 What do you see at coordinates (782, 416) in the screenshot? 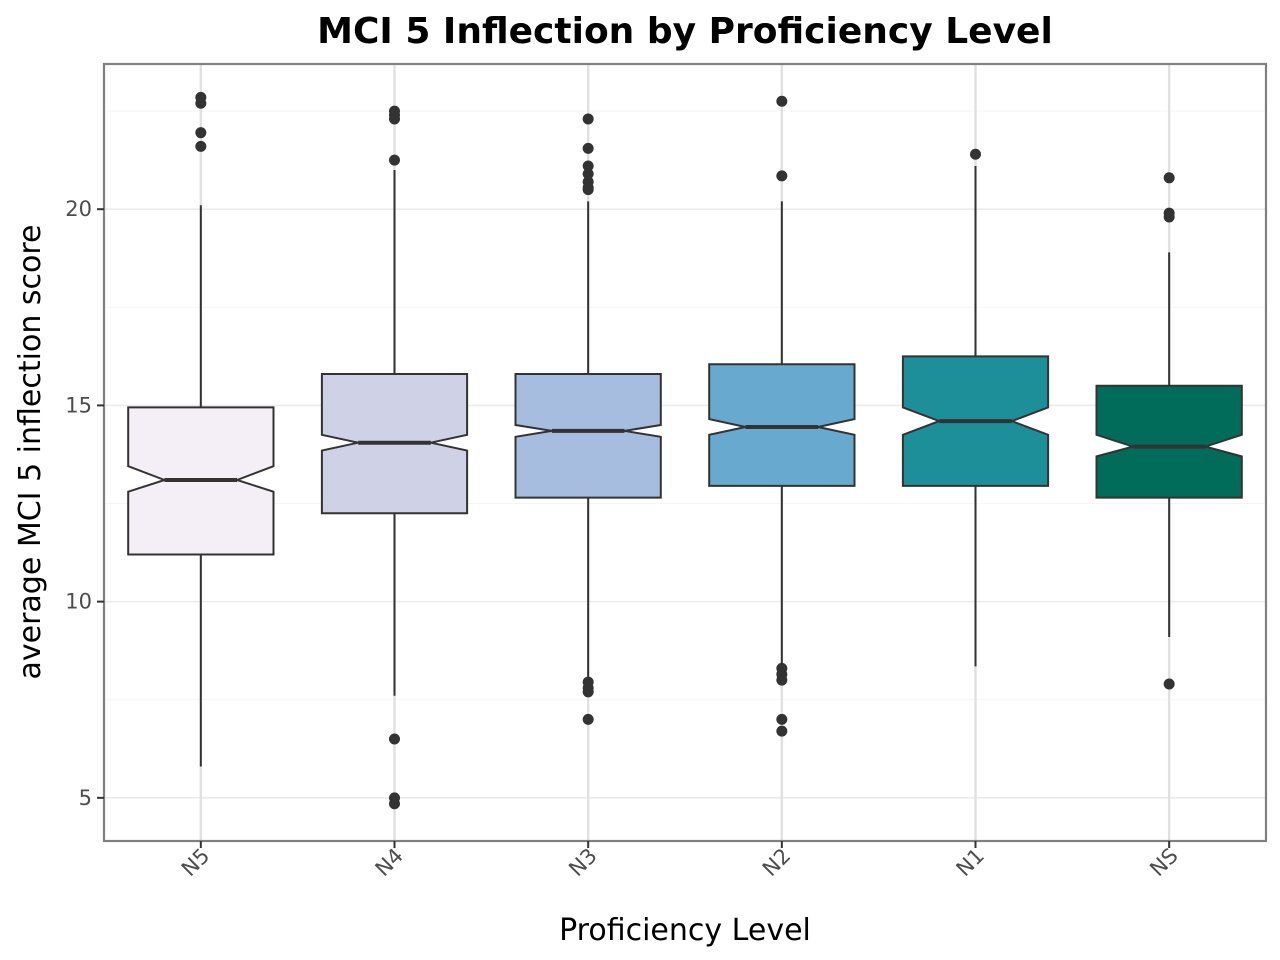
I see `box-n2` at bounding box center [782, 416].